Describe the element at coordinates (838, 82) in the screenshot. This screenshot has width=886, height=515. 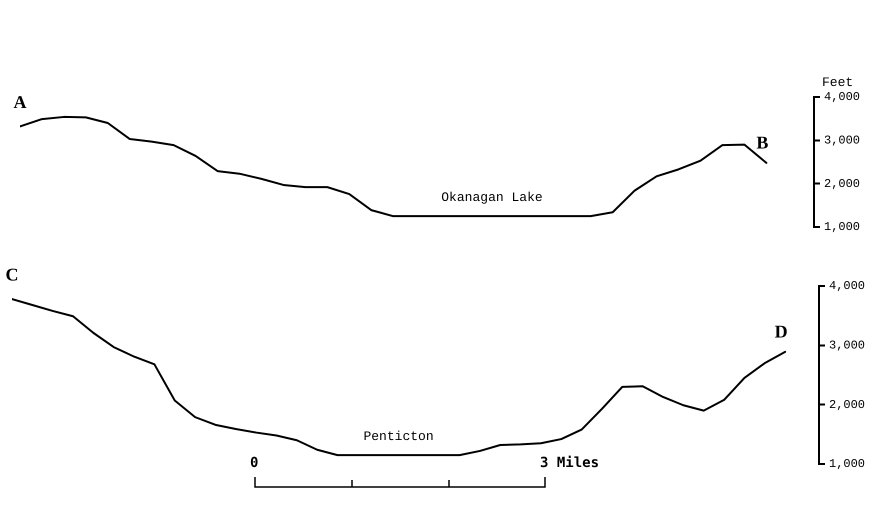
I see `y-axis-title: Feet` at that location.